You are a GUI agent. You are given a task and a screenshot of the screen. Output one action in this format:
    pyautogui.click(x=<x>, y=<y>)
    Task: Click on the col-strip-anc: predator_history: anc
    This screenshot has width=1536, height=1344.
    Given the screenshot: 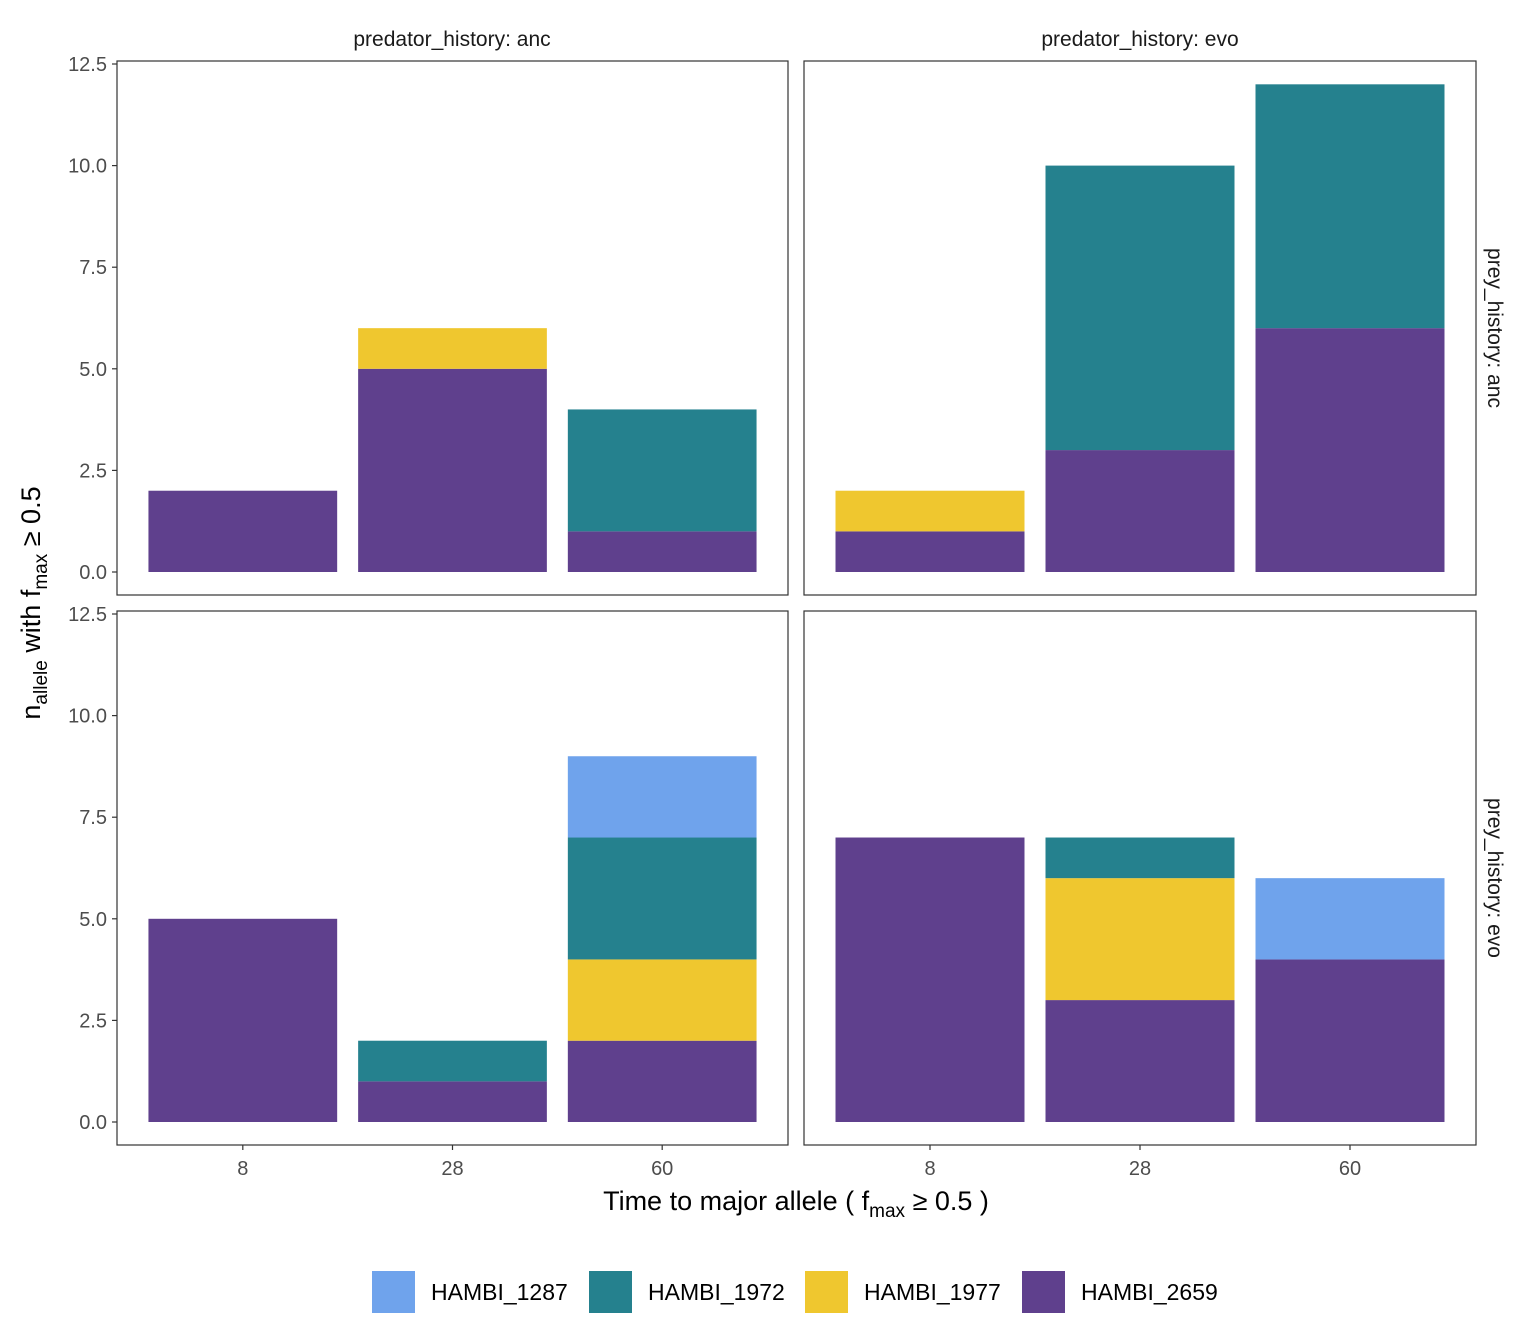 What is the action you would take?
    pyautogui.click(x=451, y=39)
    